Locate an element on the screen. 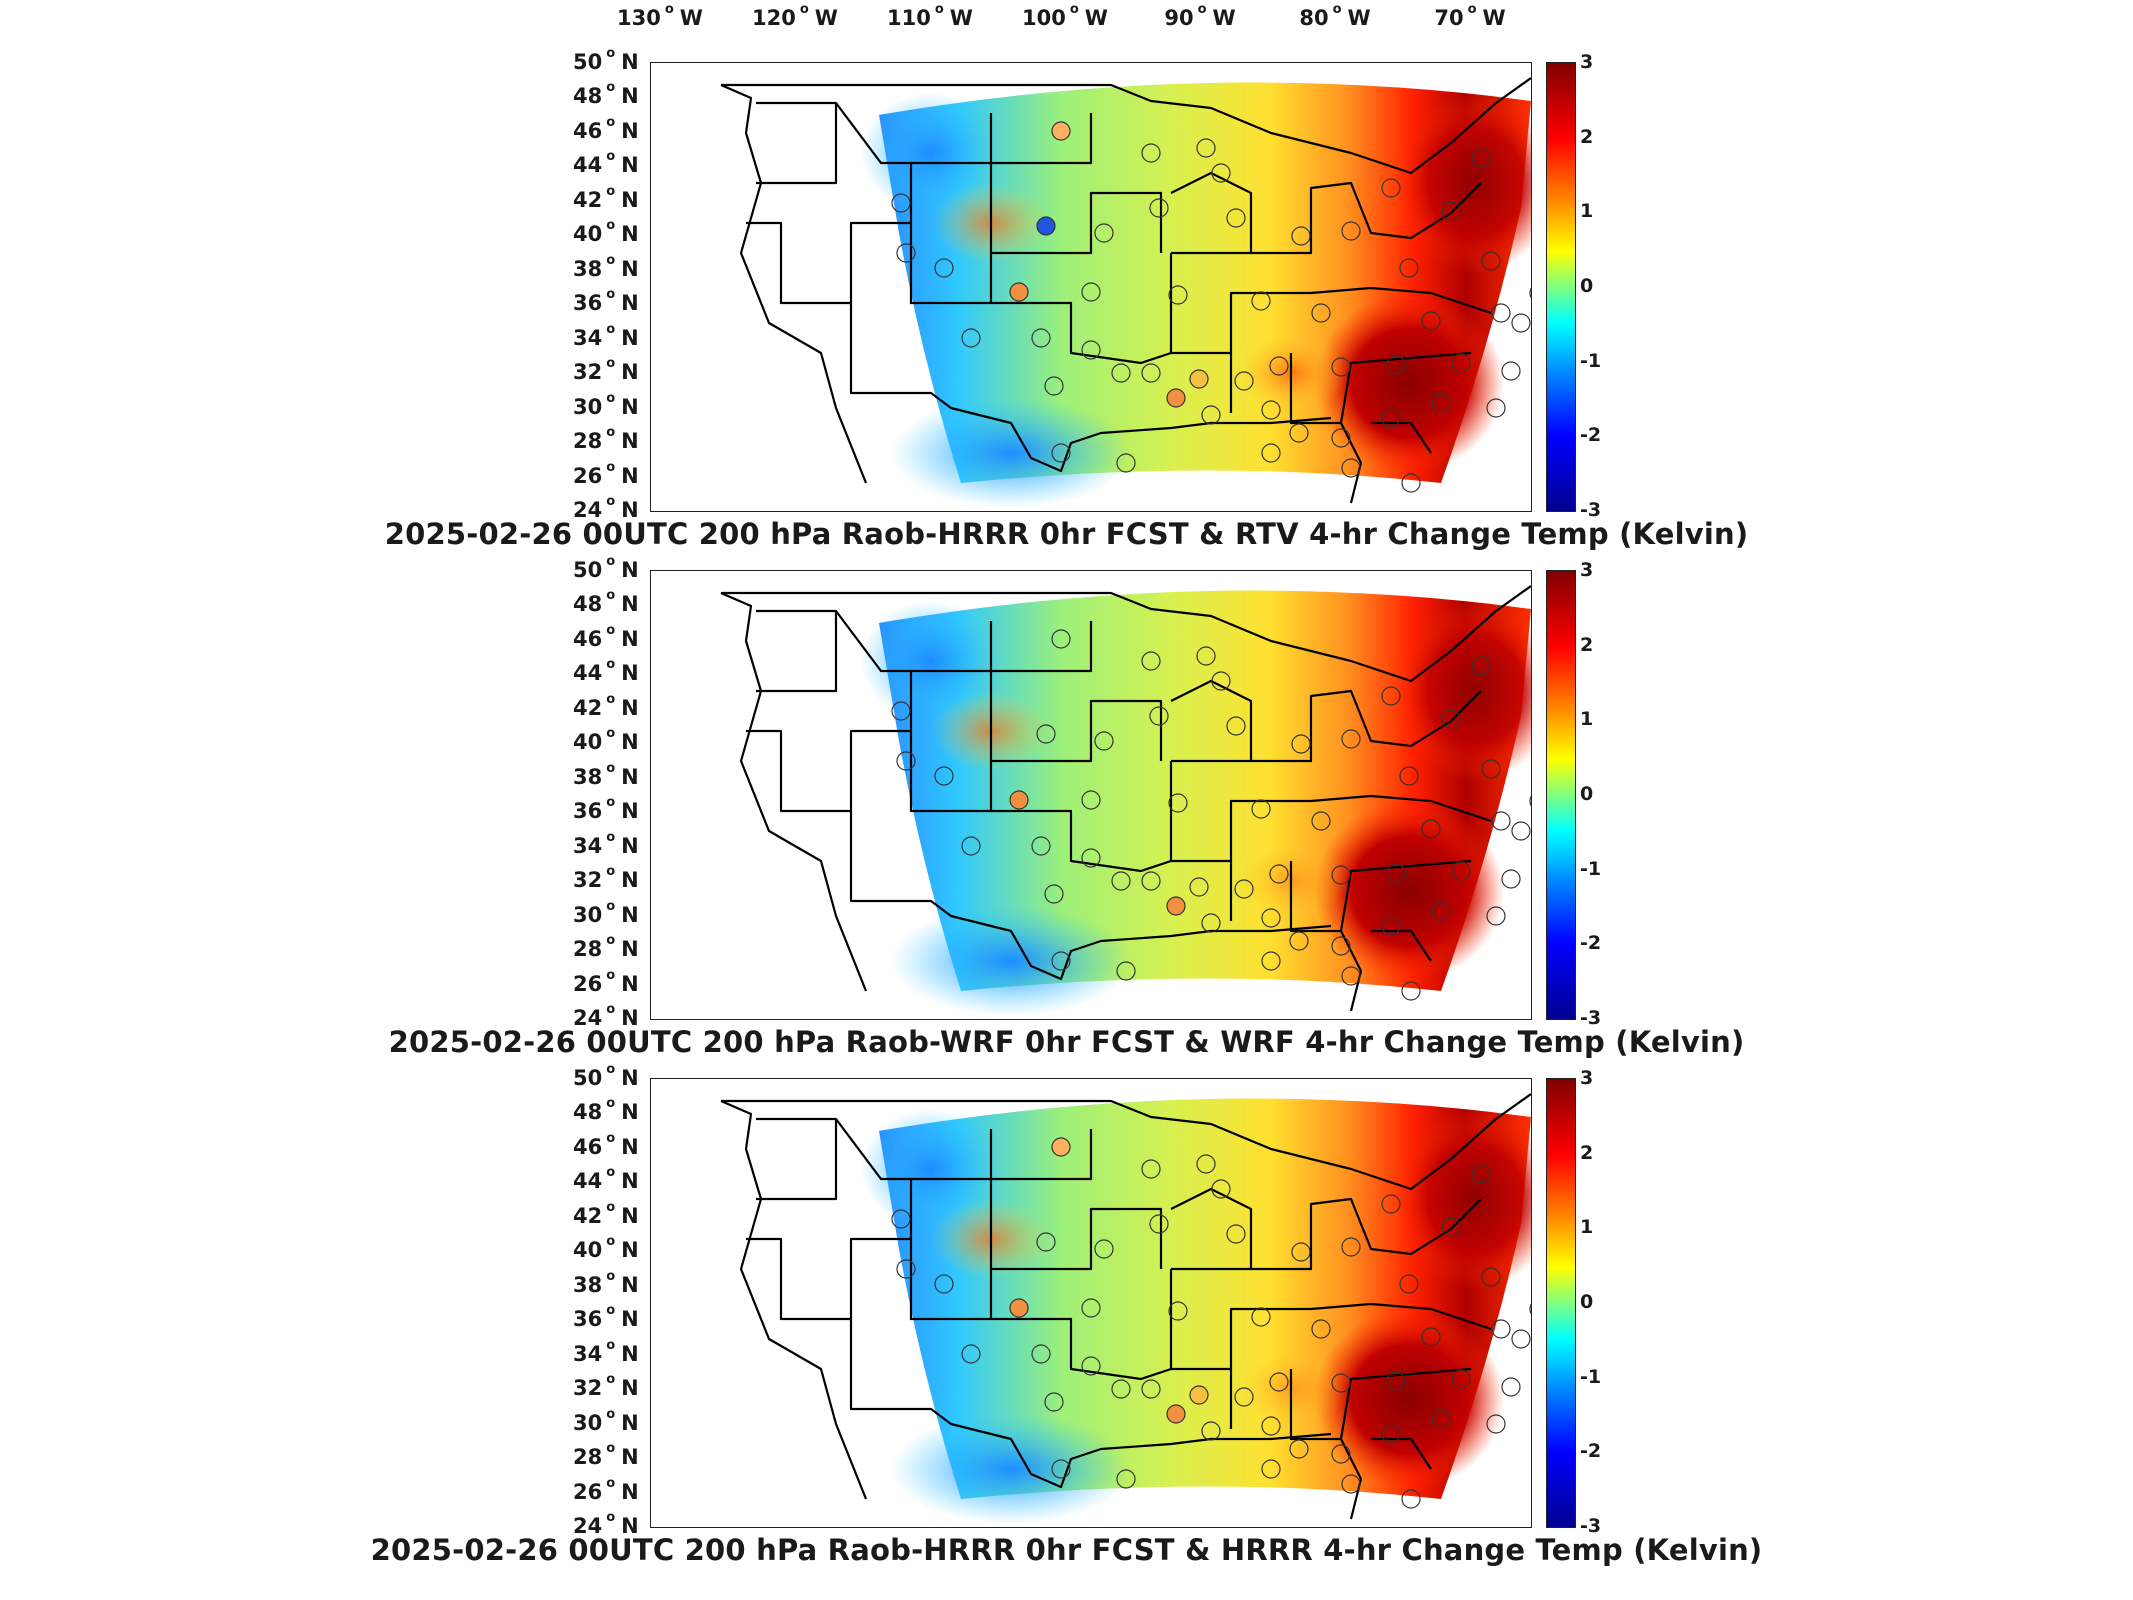 Image resolution: width=2133 pixels, height=1600 pixels. colorbar-tick-label: 3 is located at coordinates (1587, 1078).